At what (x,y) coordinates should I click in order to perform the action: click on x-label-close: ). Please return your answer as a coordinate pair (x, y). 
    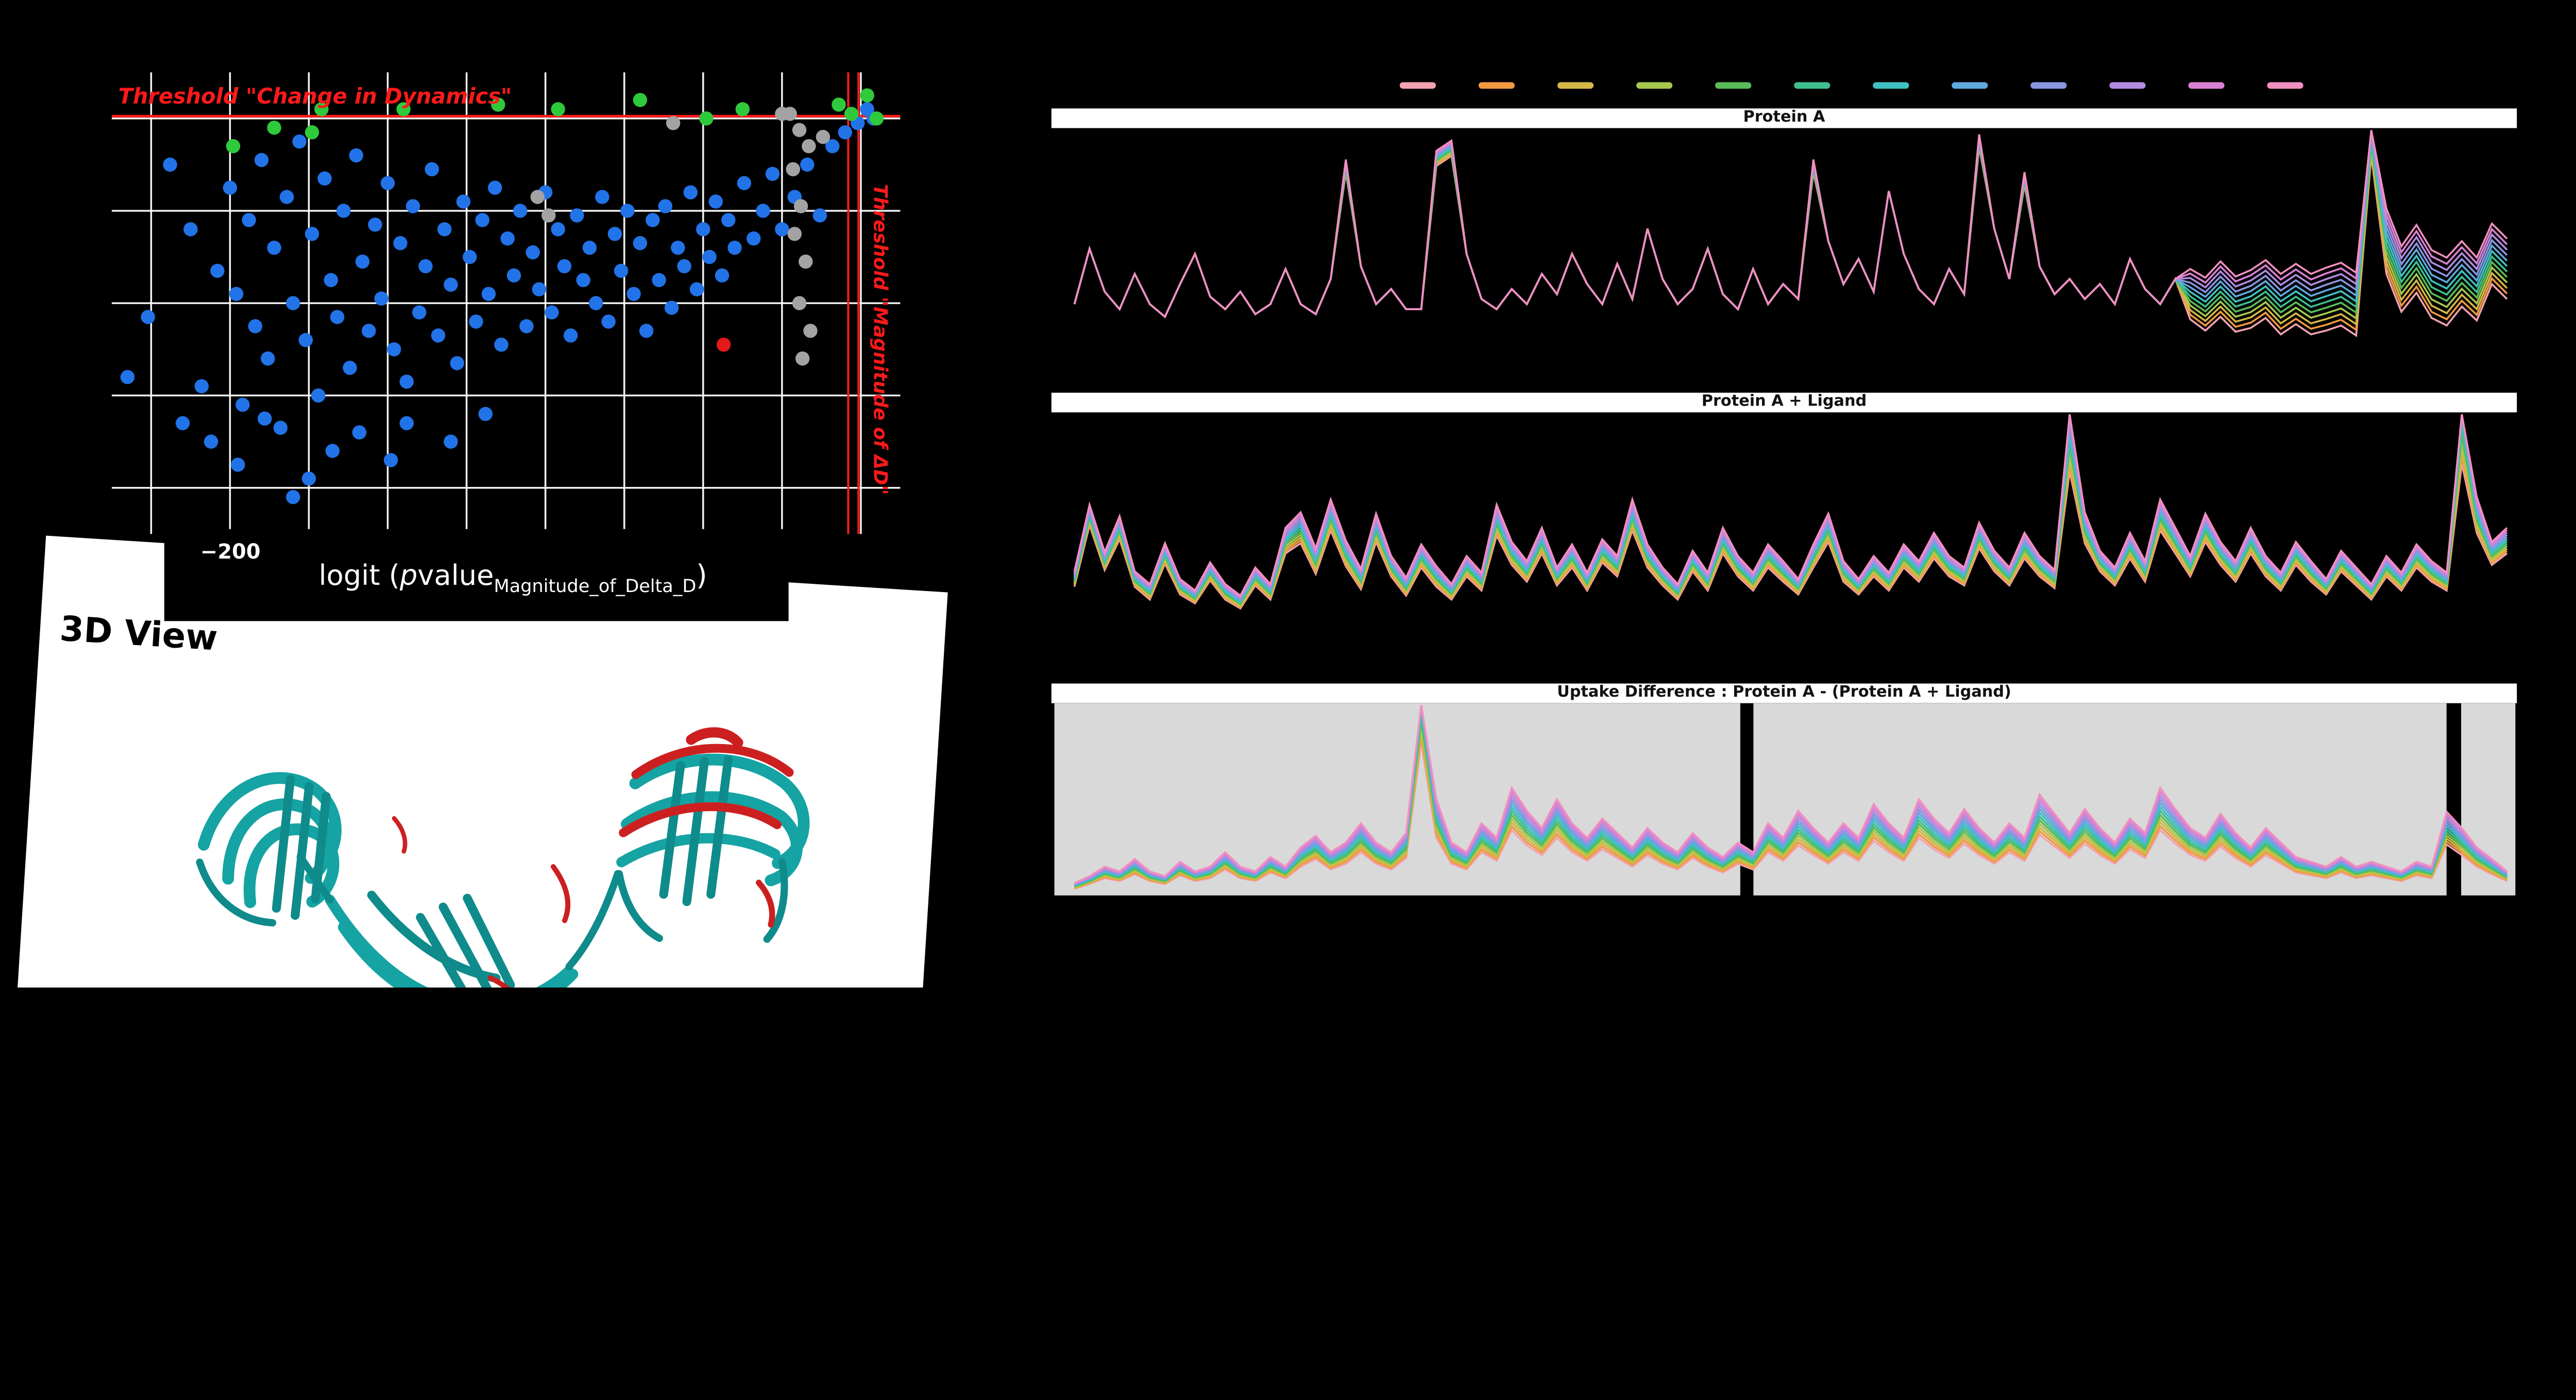
    Looking at the image, I should click on (701, 577).